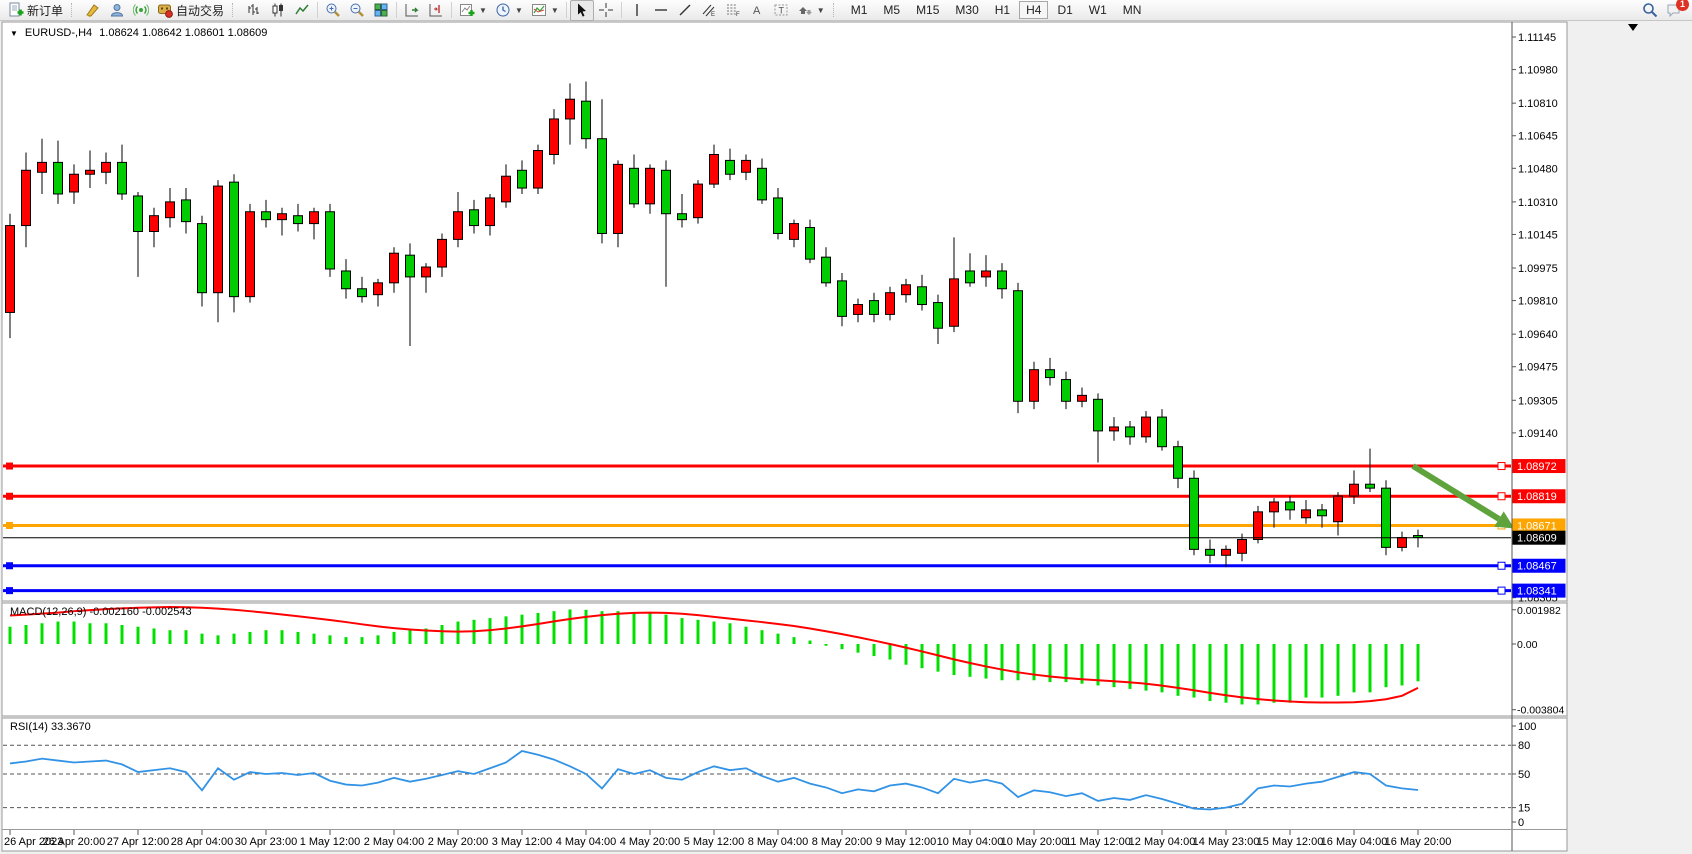 This screenshot has height=854, width=1692. Describe the element at coordinates (394, 842) in the screenshot. I see `time-axis-label: 2 May 04:00` at that location.